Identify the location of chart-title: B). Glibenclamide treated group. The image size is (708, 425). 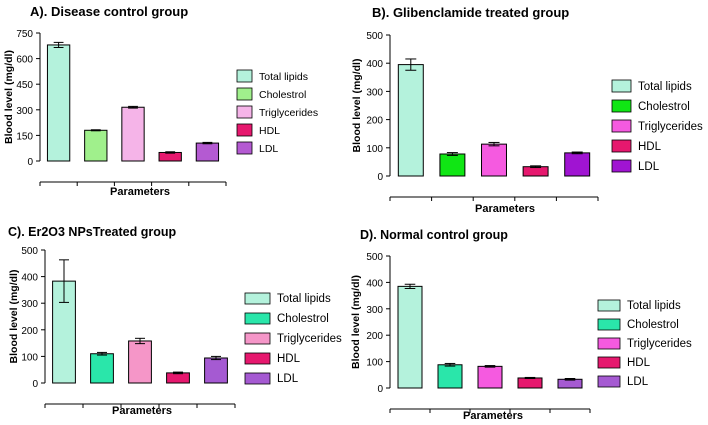
(470, 12).